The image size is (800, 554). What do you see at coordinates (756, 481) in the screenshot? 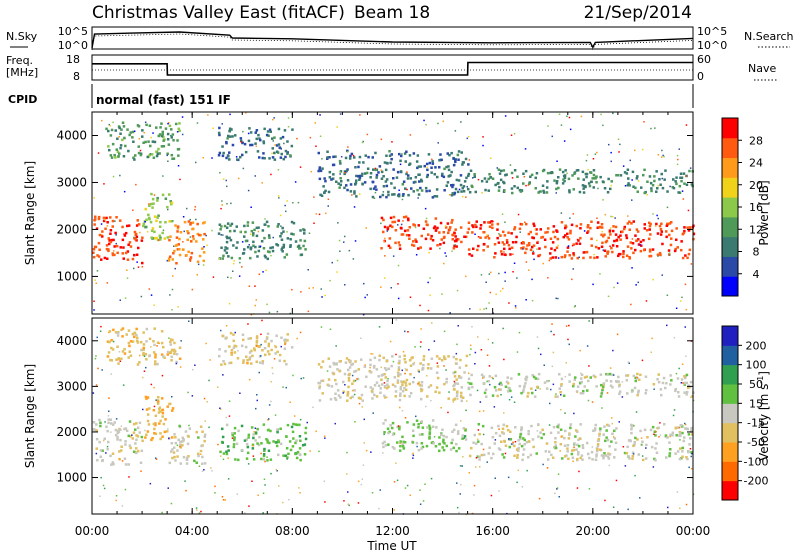
I see `colorbar-tick-label: -200` at bounding box center [756, 481].